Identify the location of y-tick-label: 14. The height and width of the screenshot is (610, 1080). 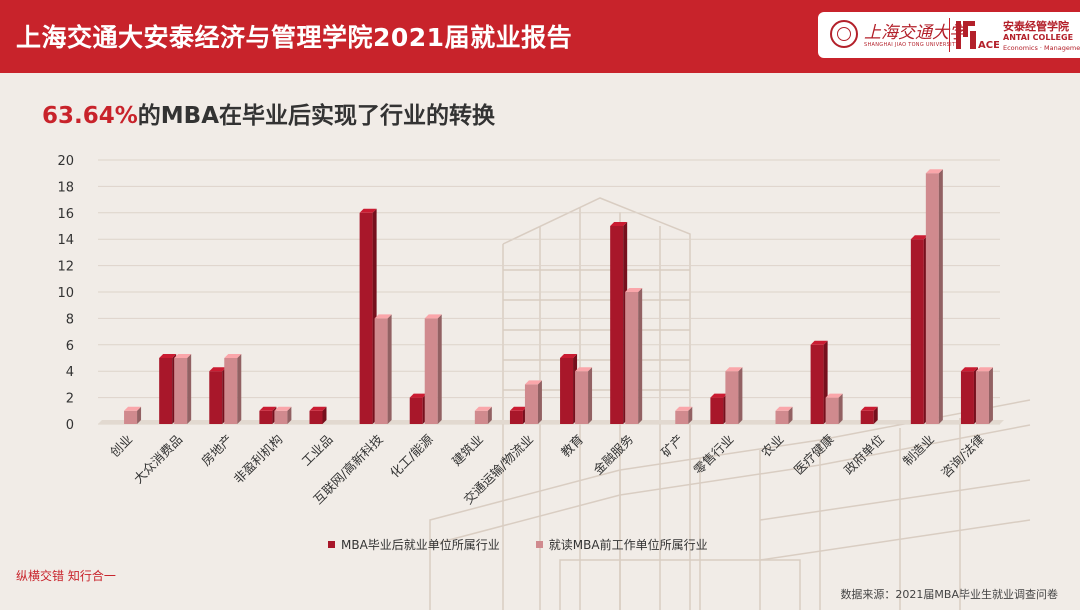
(65, 240).